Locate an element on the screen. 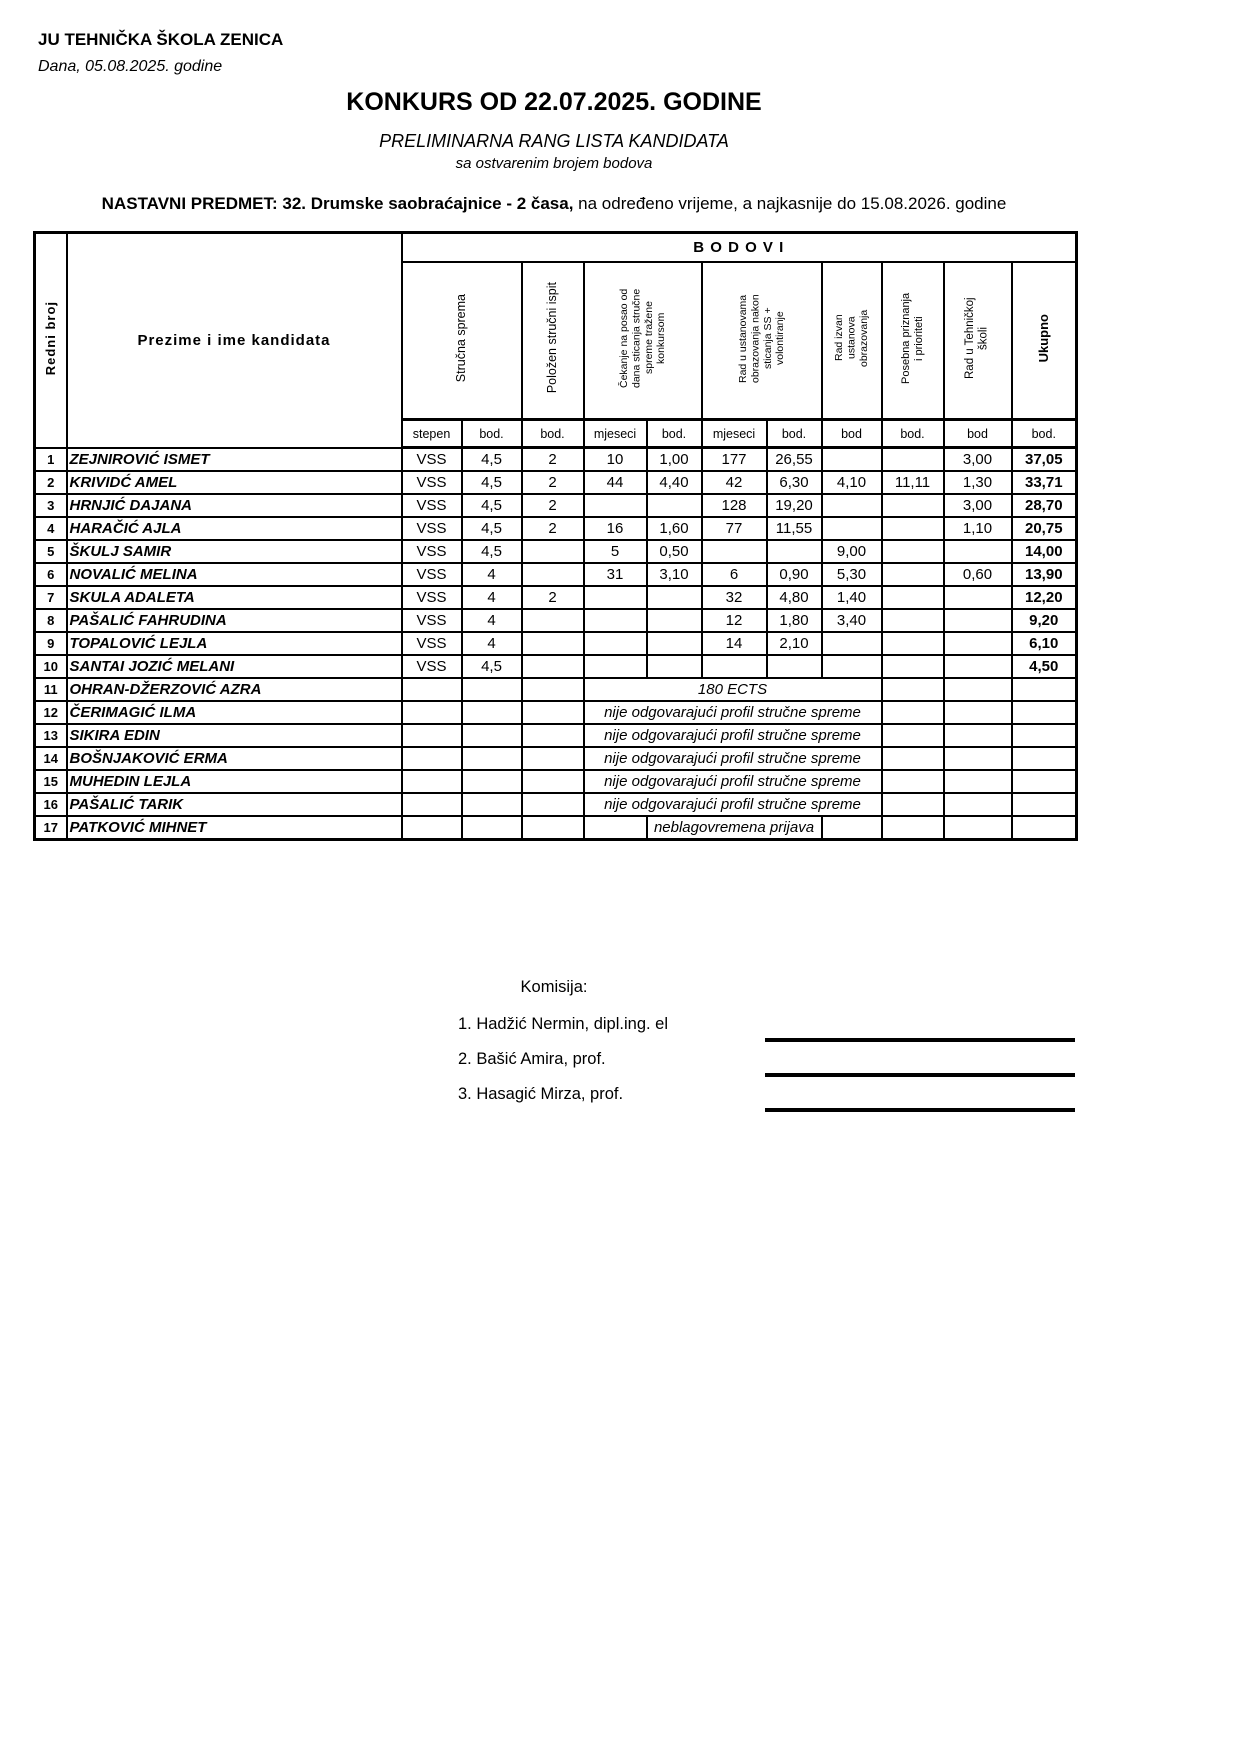 The image size is (1241, 1755). score-cell: 1,30 is located at coordinates (977, 482).